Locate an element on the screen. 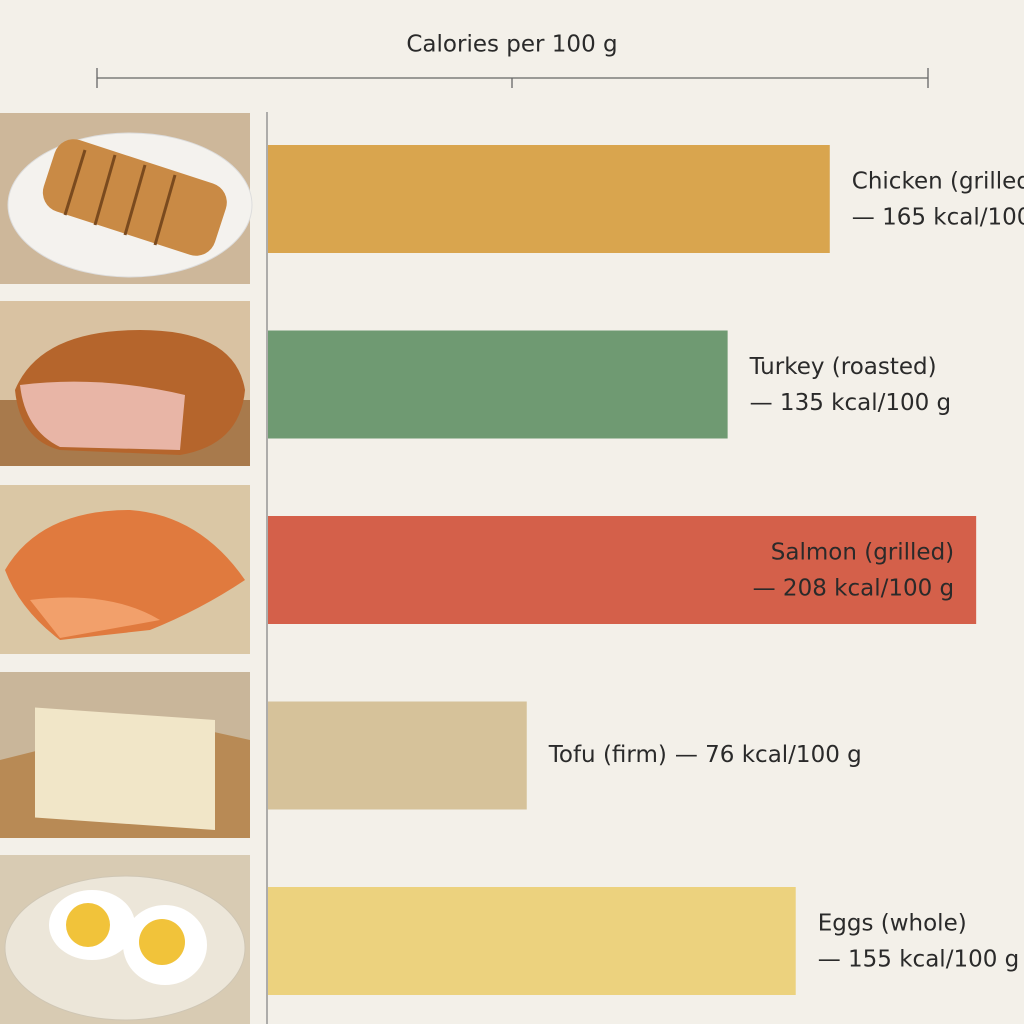 Image resolution: width=1024 pixels, height=1024 pixels. value-label: — 135 kcal/100 g is located at coordinates (851, 403).